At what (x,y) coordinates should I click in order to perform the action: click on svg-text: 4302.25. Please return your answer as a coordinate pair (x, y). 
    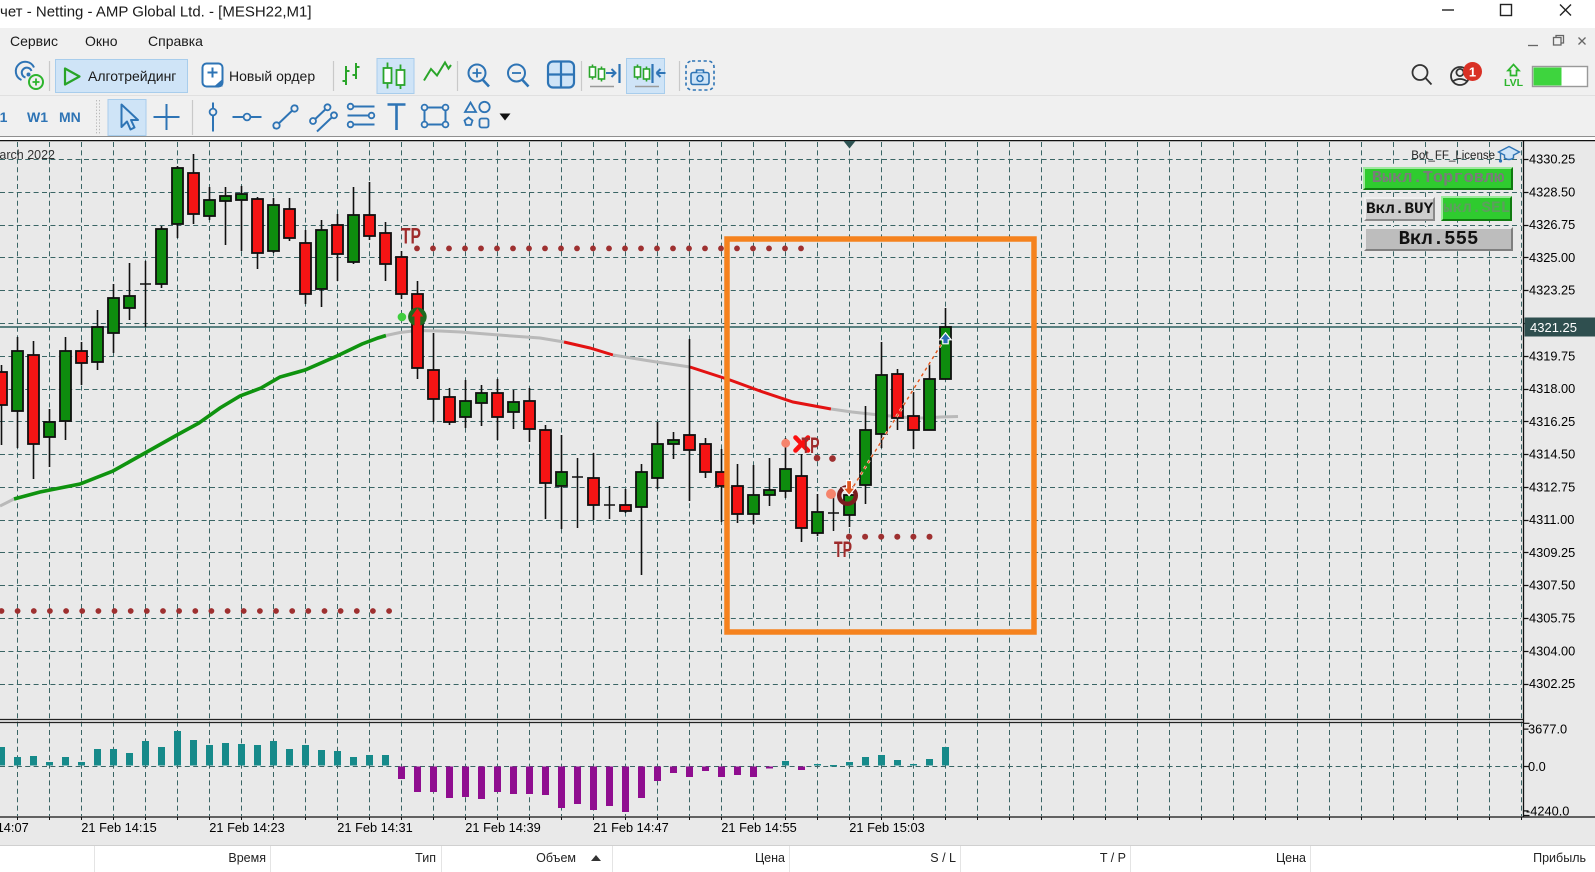
    Looking at the image, I should click on (1552, 683).